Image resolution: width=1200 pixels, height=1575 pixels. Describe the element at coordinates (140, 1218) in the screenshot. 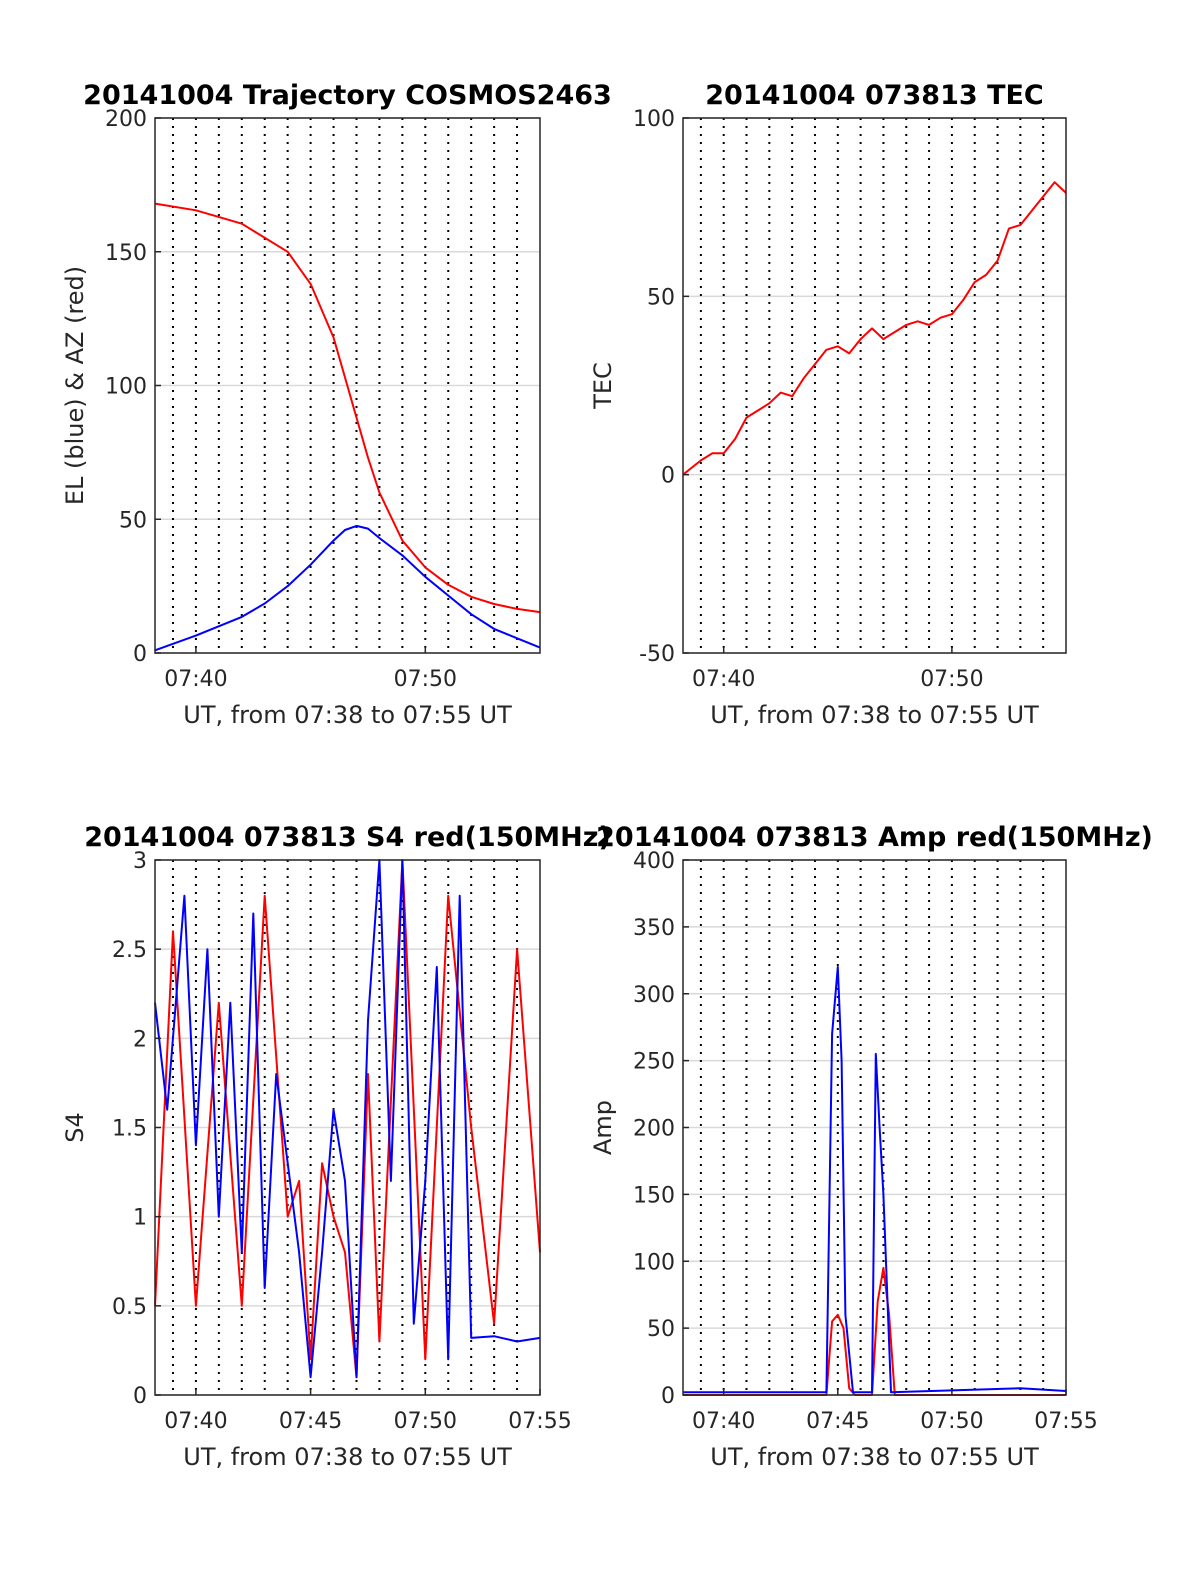

I see `y-tick-label: 1` at that location.